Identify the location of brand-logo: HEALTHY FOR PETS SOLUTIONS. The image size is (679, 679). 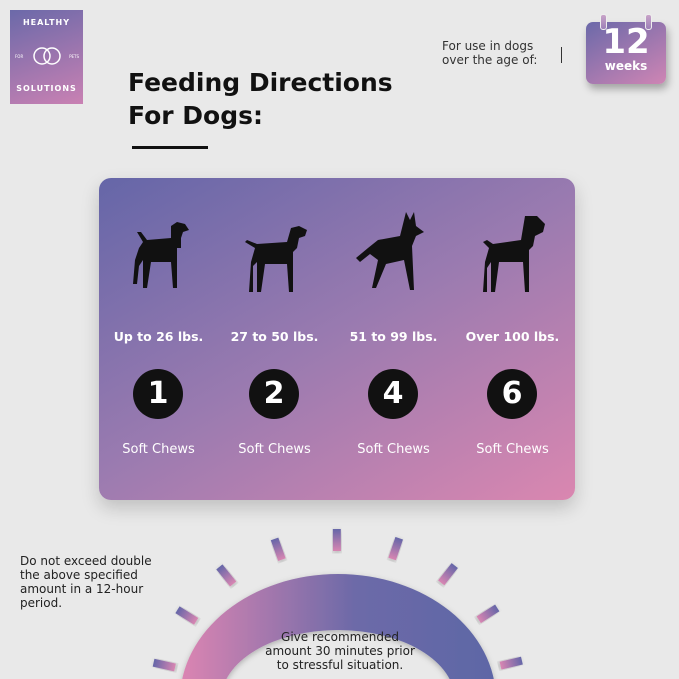
(46, 57).